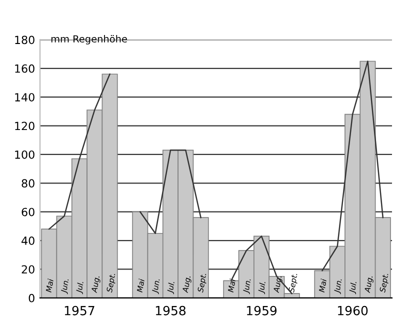 Image resolution: width=400 pixels, height=331 pixels. Describe the element at coordinates (28, 183) in the screenshot. I see `y-tick-label: 80` at that location.